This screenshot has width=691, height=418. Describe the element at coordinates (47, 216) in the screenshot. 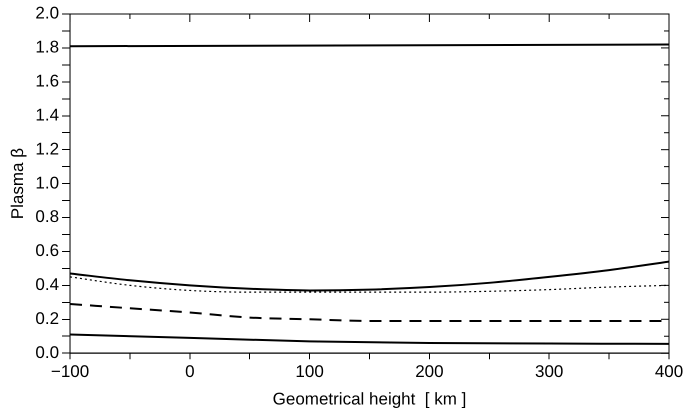

I see `y-tick-label: 0.8` at that location.